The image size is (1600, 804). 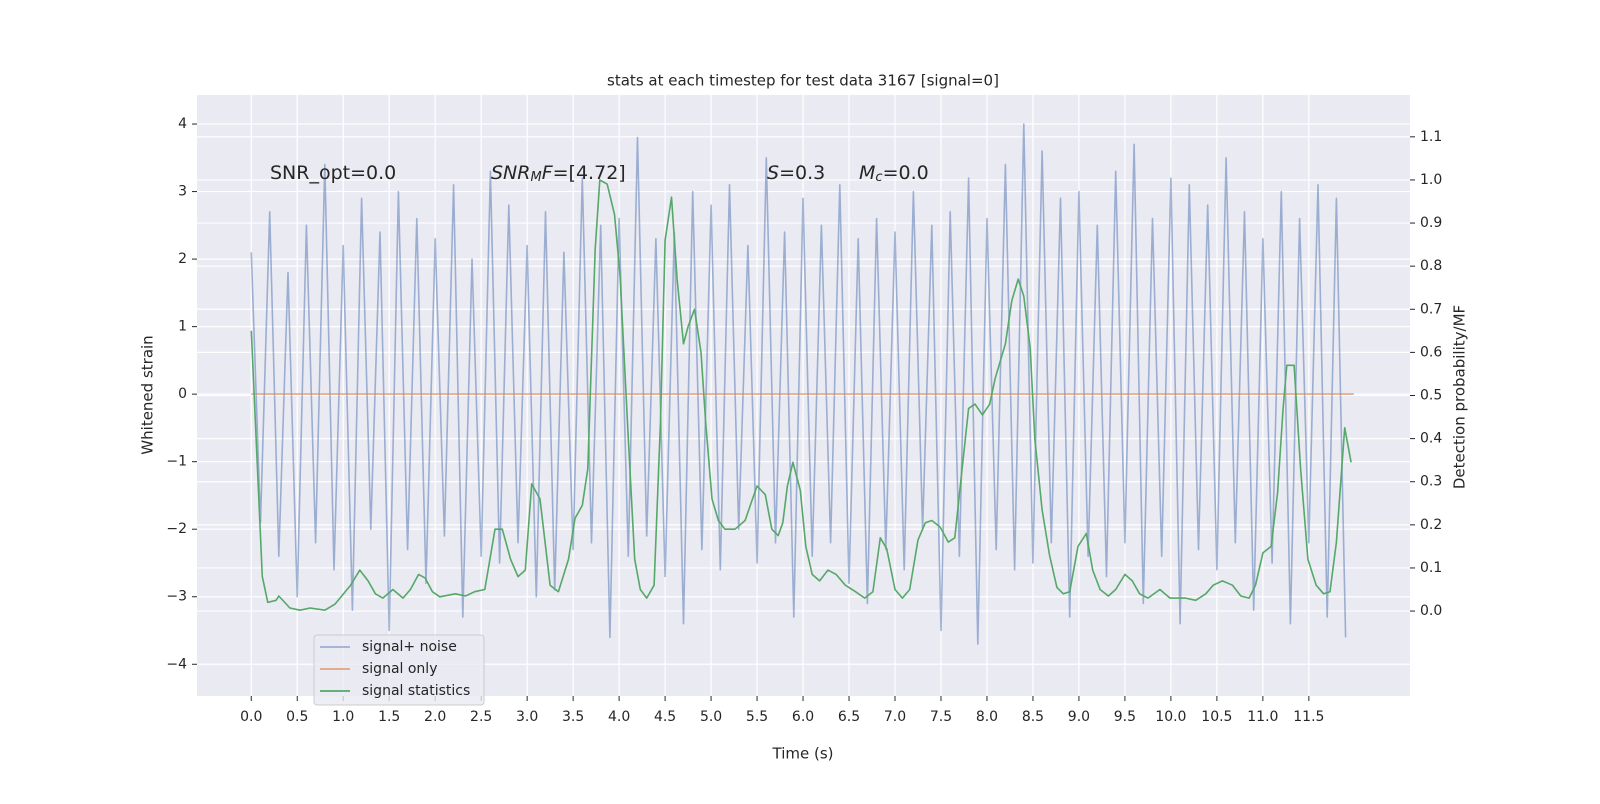 I want to click on x-tick-label: 8.5, so click(x=1033, y=717).